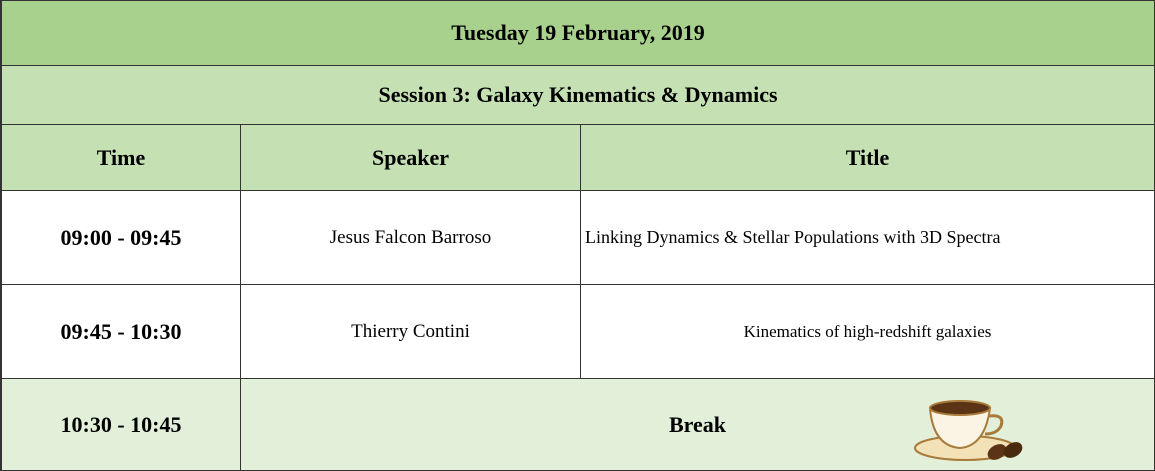 The width and height of the screenshot is (1155, 471). Describe the element at coordinates (120, 425) in the screenshot. I see `time-cell: 10:30 - 10:45` at that location.